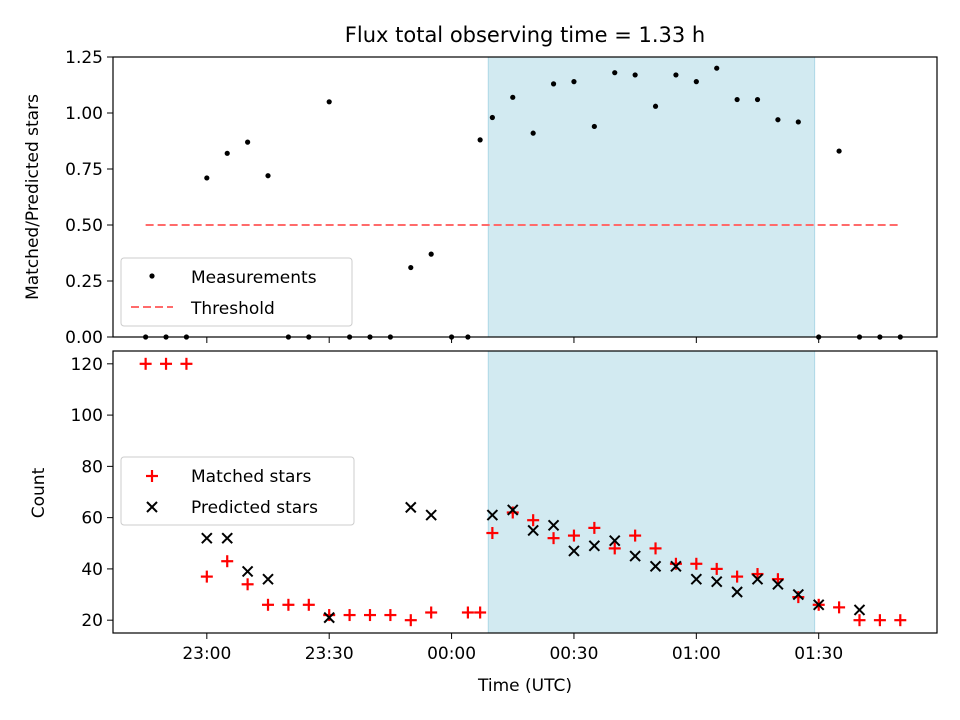  What do you see at coordinates (84, 338) in the screenshot?
I see `y-tick-label: 0.00` at bounding box center [84, 338].